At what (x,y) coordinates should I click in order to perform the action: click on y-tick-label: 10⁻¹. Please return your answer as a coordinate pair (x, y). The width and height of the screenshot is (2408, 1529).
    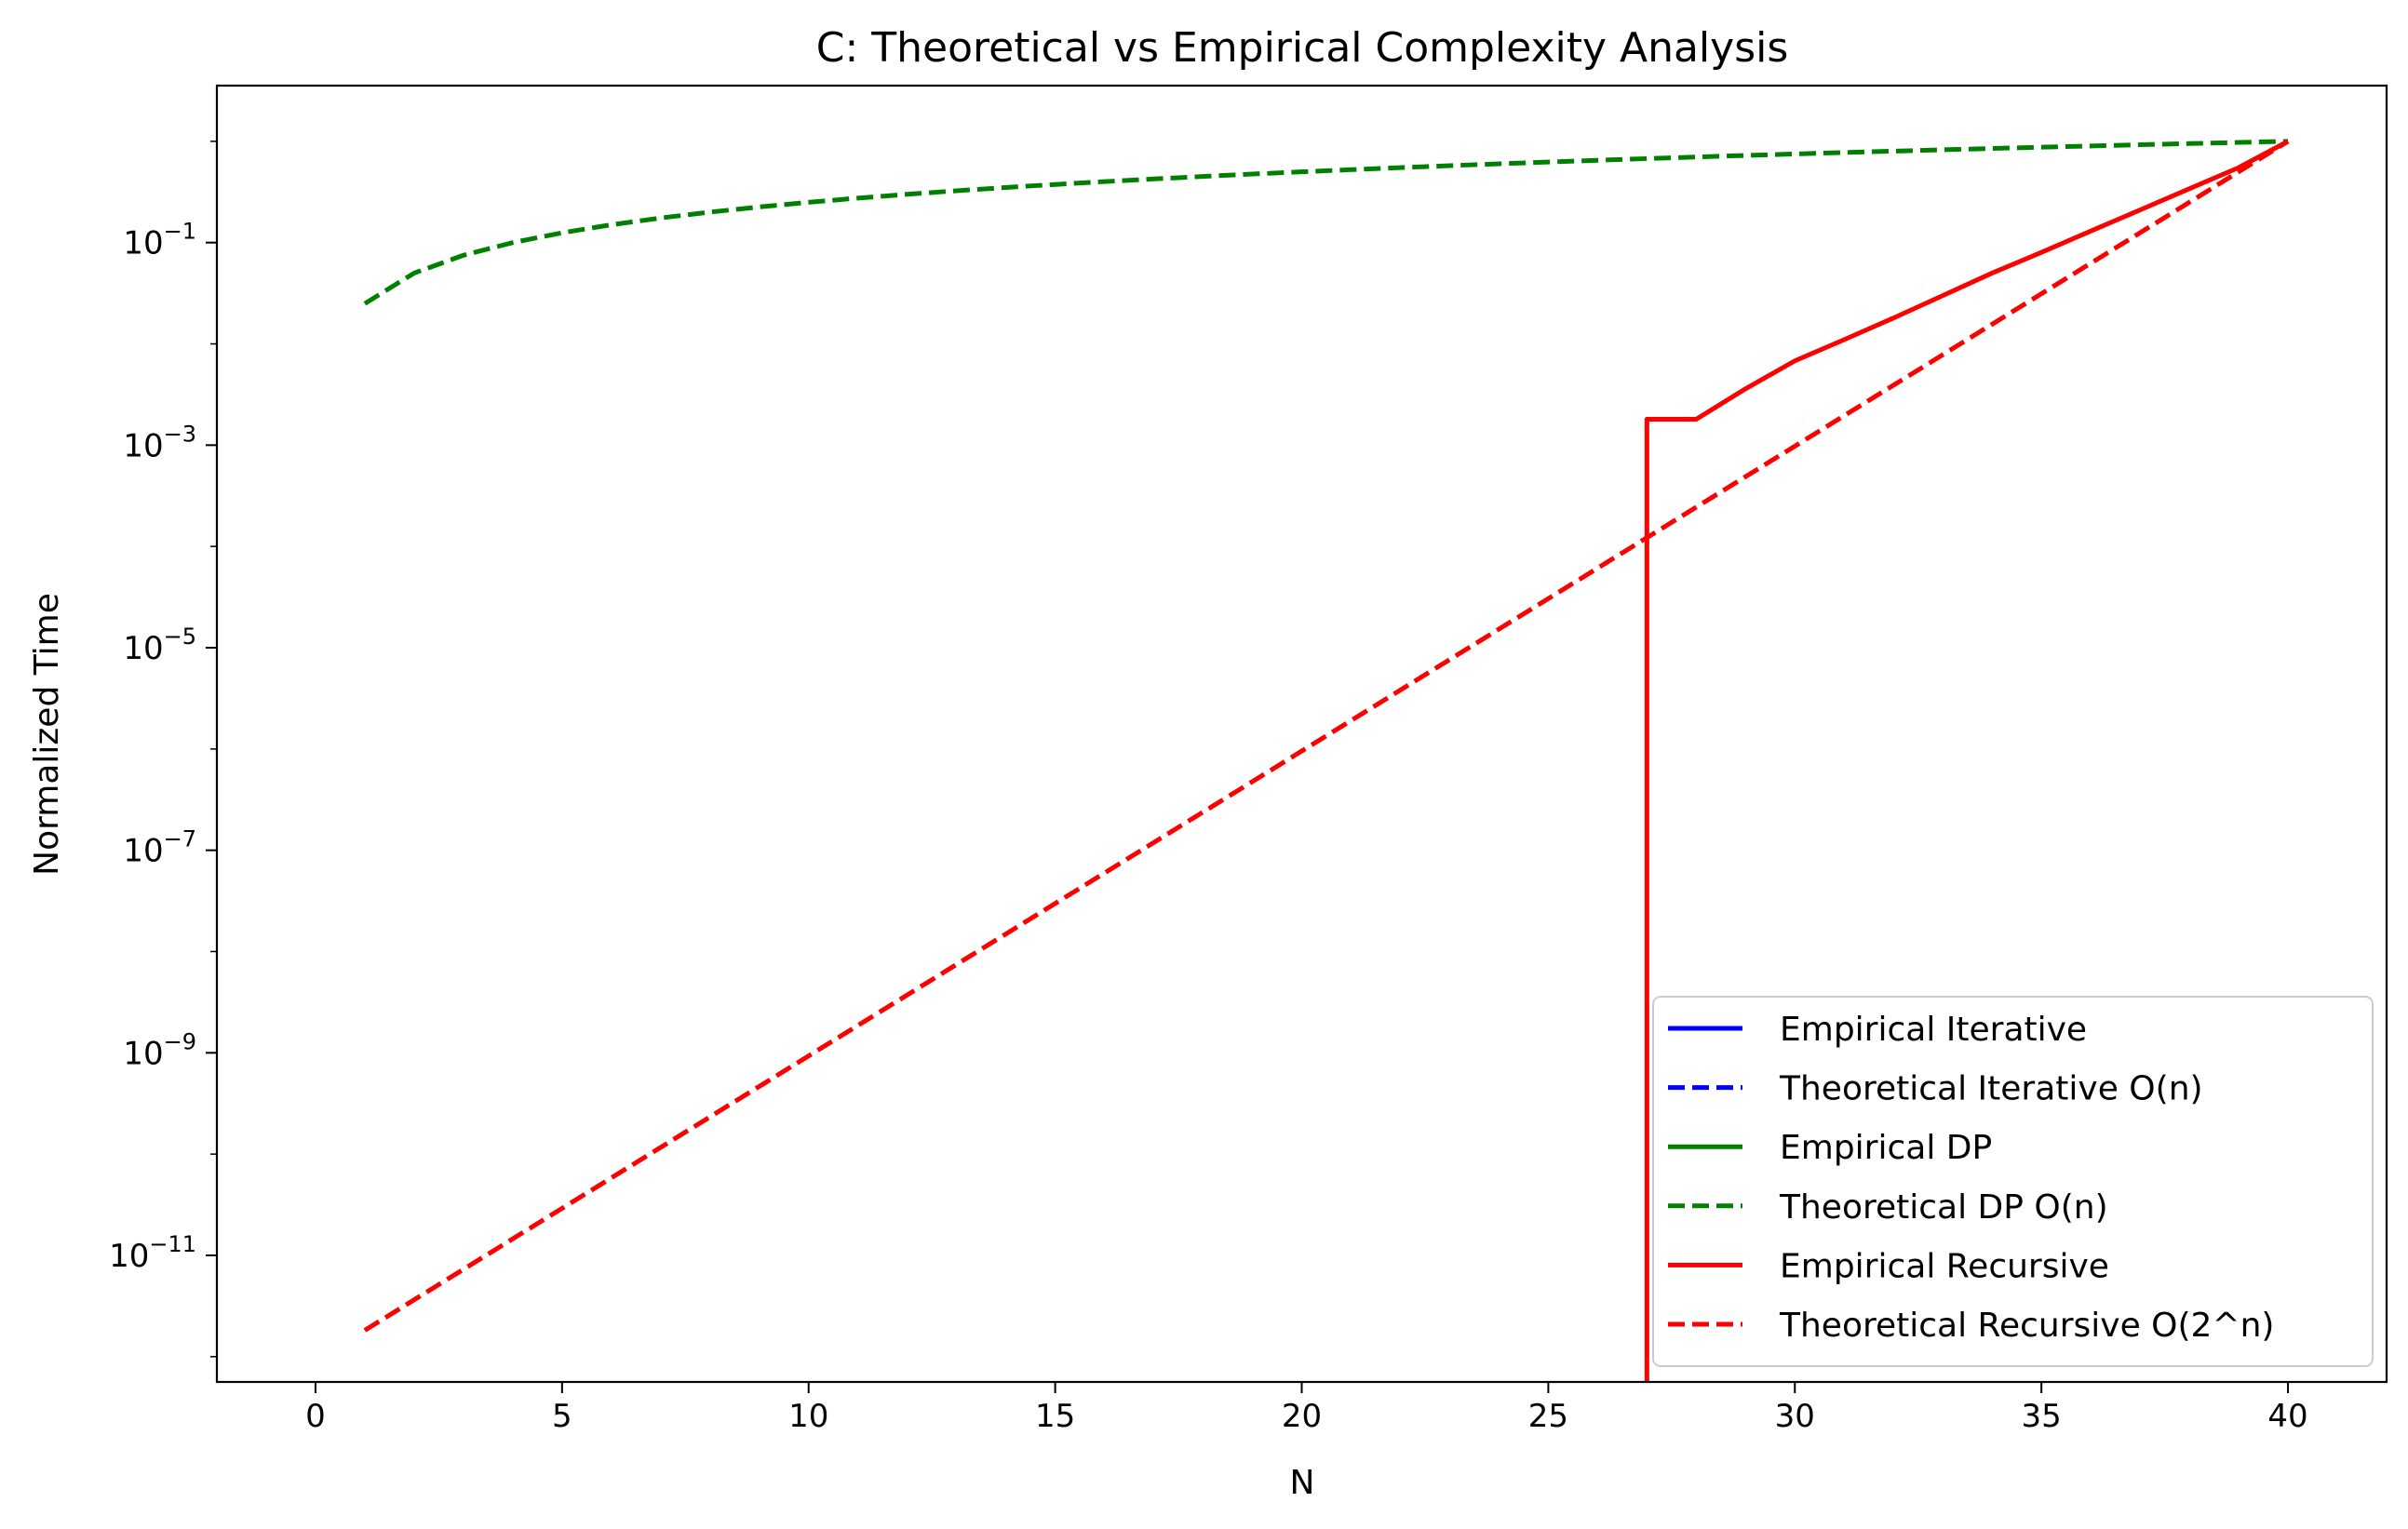
    Looking at the image, I should click on (159, 240).